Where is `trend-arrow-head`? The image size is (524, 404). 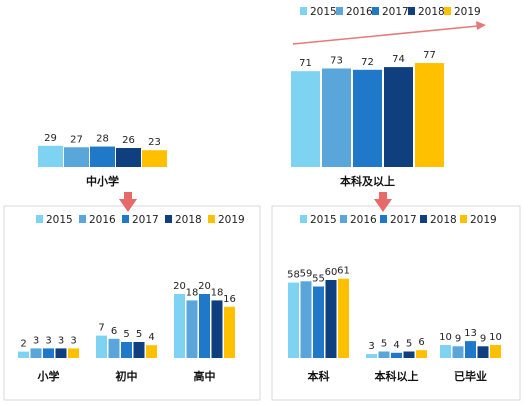 trend-arrow-head is located at coordinates (481, 25).